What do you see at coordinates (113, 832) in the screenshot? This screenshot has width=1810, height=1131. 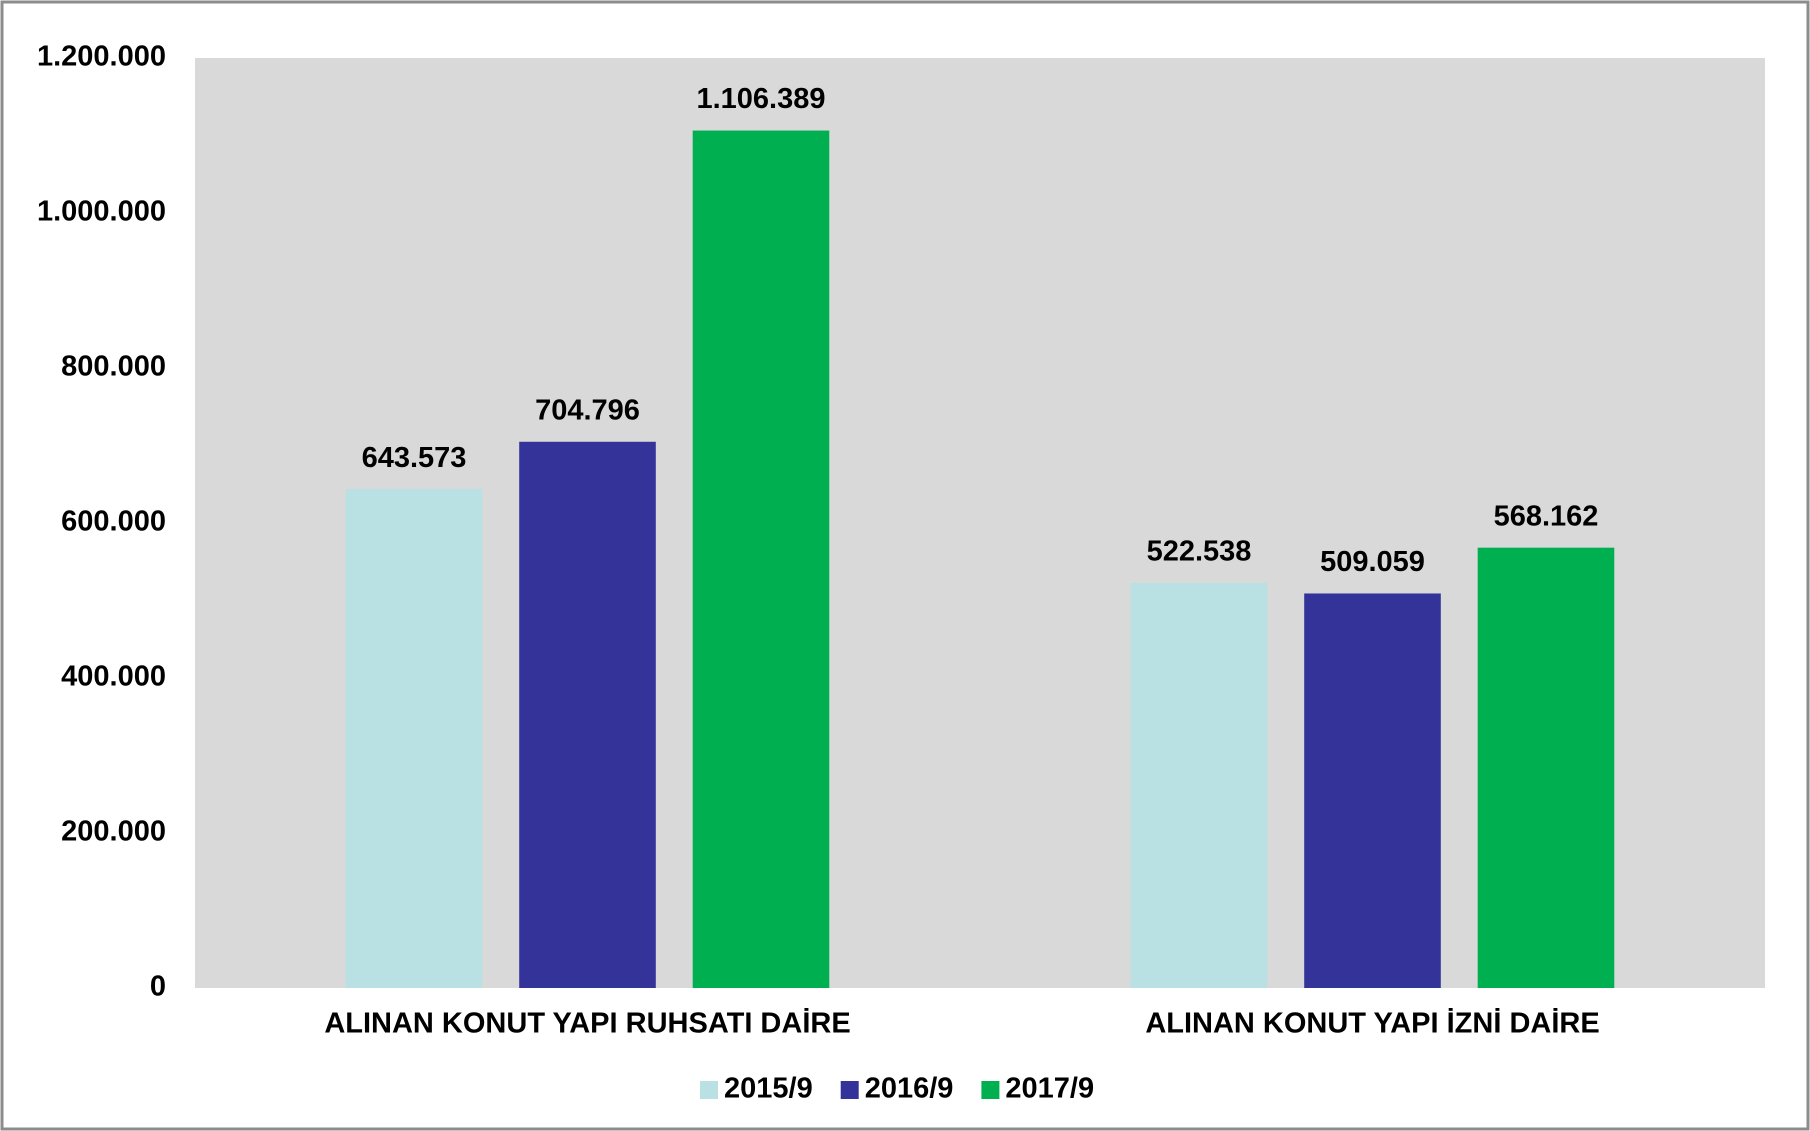 I see `y-tick-label: 200.000` at bounding box center [113, 832].